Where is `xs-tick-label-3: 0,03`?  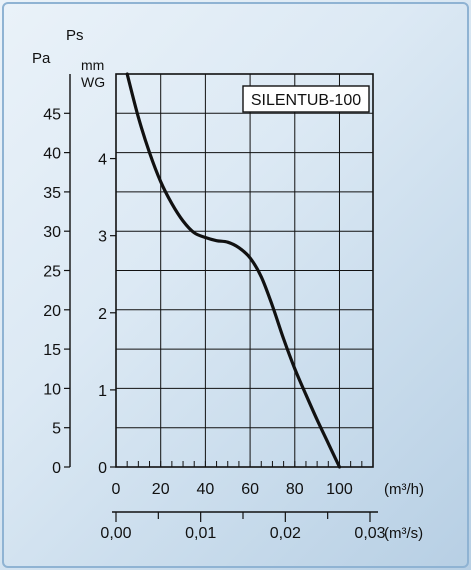 xs-tick-label-3: 0,03 is located at coordinates (369, 533).